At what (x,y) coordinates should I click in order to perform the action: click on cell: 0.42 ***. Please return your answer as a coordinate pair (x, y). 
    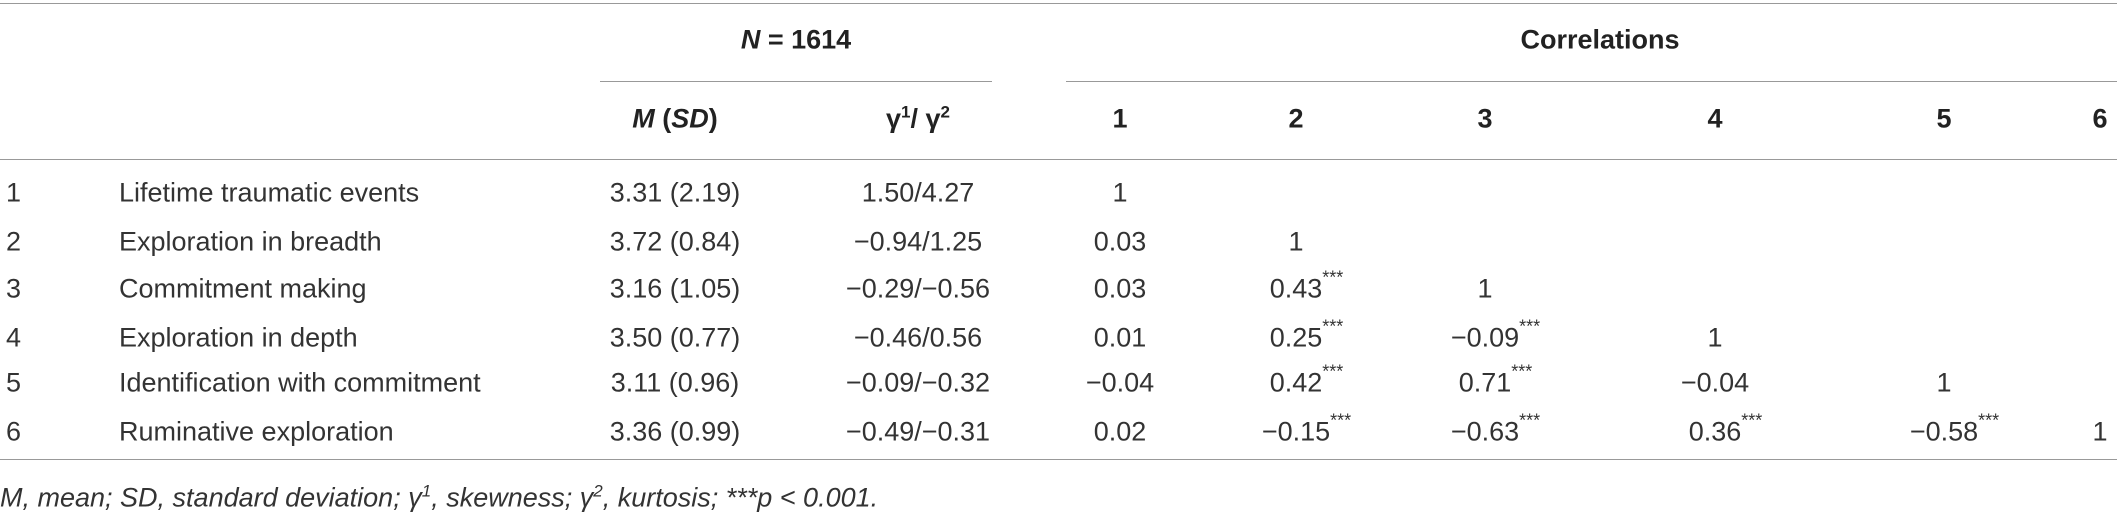
    Looking at the image, I should click on (1306, 380).